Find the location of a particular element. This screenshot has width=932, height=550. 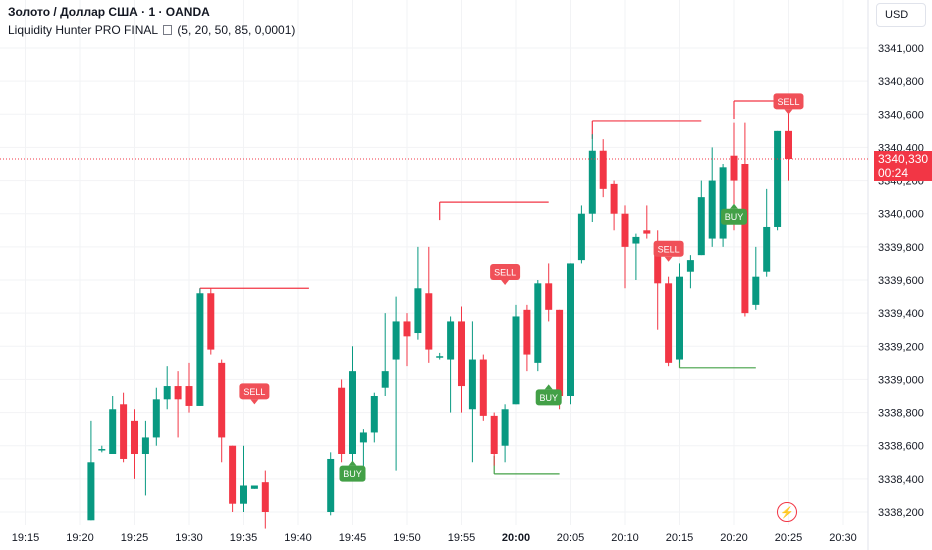

price-tick-label: 3338,800 is located at coordinates (901, 414).